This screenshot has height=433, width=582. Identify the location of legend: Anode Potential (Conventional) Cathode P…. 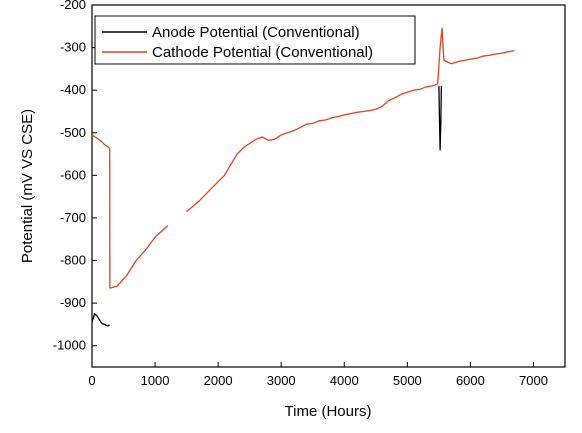
(255, 40).